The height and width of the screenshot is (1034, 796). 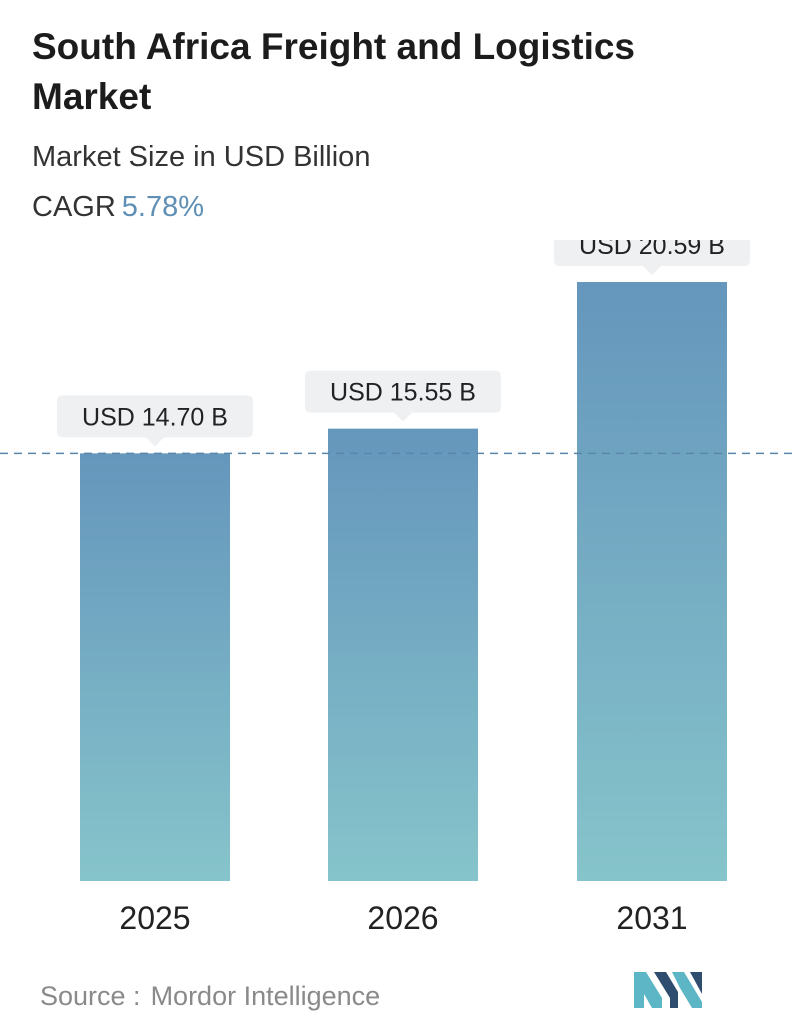 I want to click on cagr-value: 5.78%, so click(x=163, y=207).